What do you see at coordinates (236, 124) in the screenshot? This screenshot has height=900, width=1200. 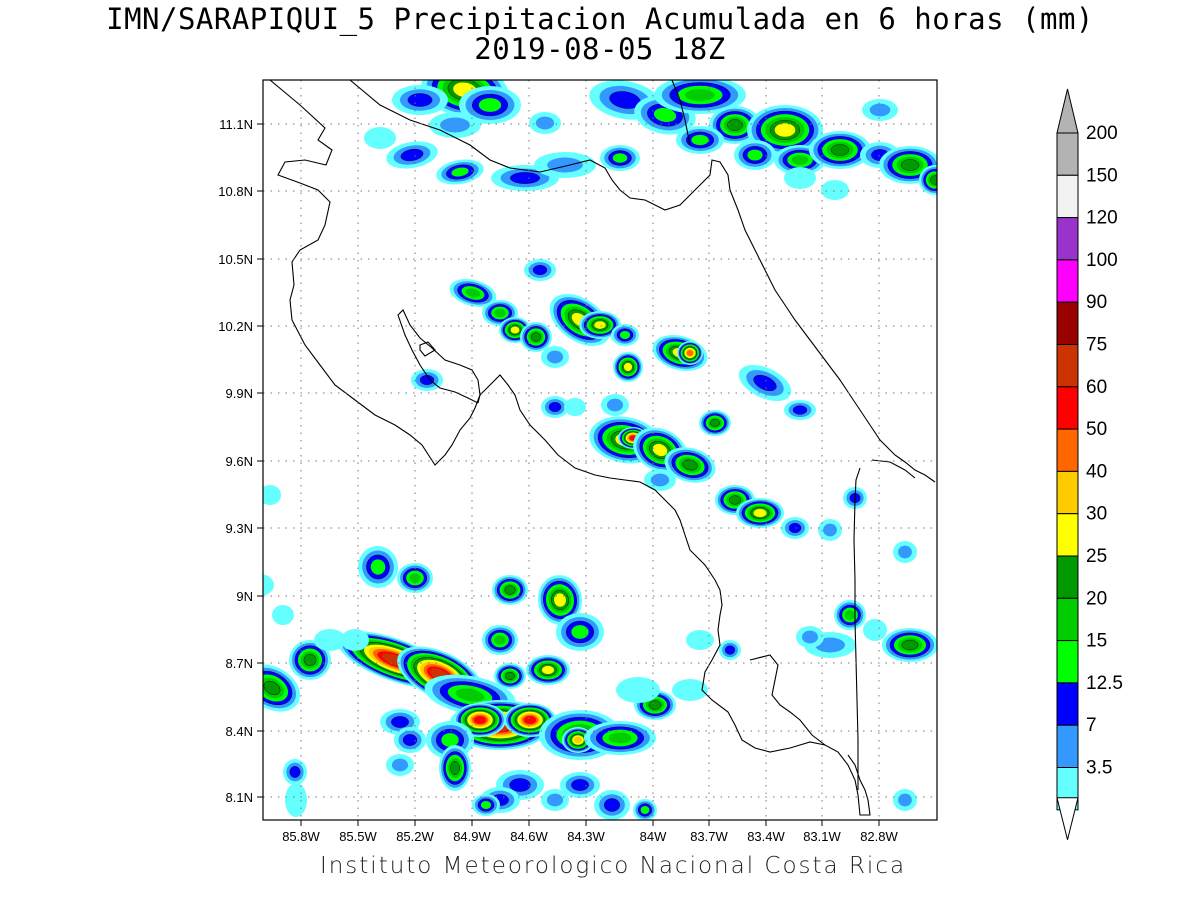 I see `lat-tick-label: 11.1N` at bounding box center [236, 124].